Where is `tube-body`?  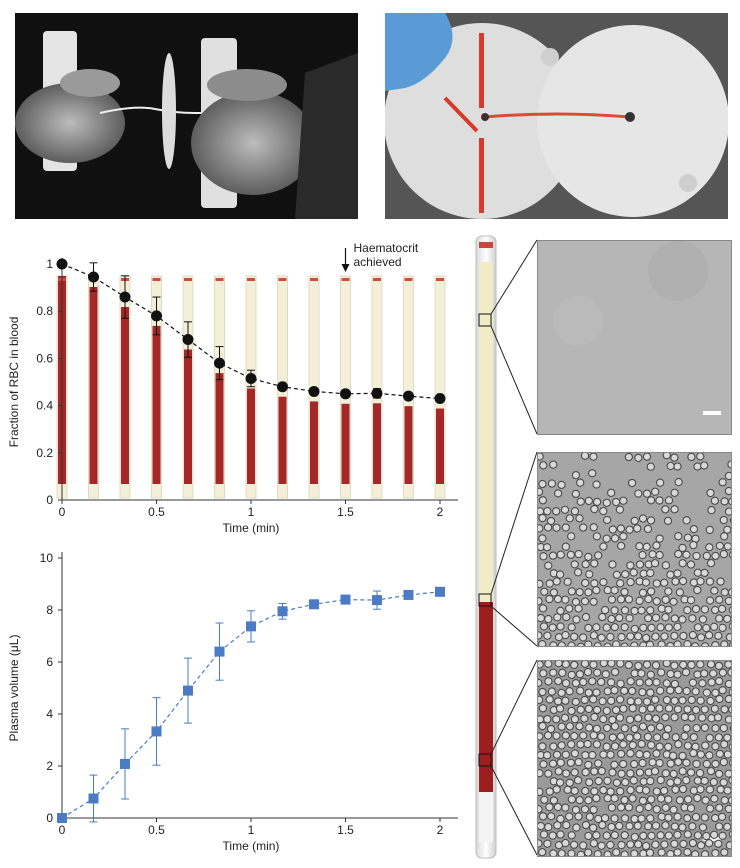
tube-body is located at coordinates (408, 387).